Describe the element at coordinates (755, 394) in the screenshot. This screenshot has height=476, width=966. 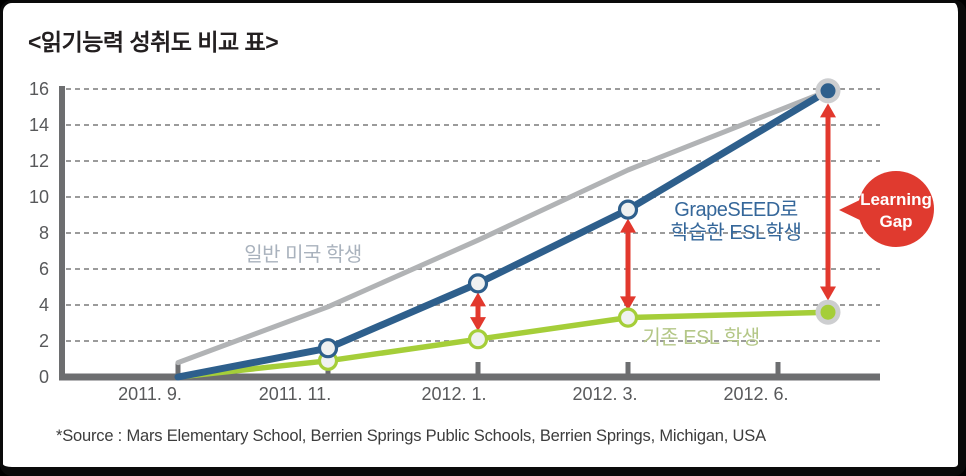
I see `x-axis-label: 2012. 6.` at that location.